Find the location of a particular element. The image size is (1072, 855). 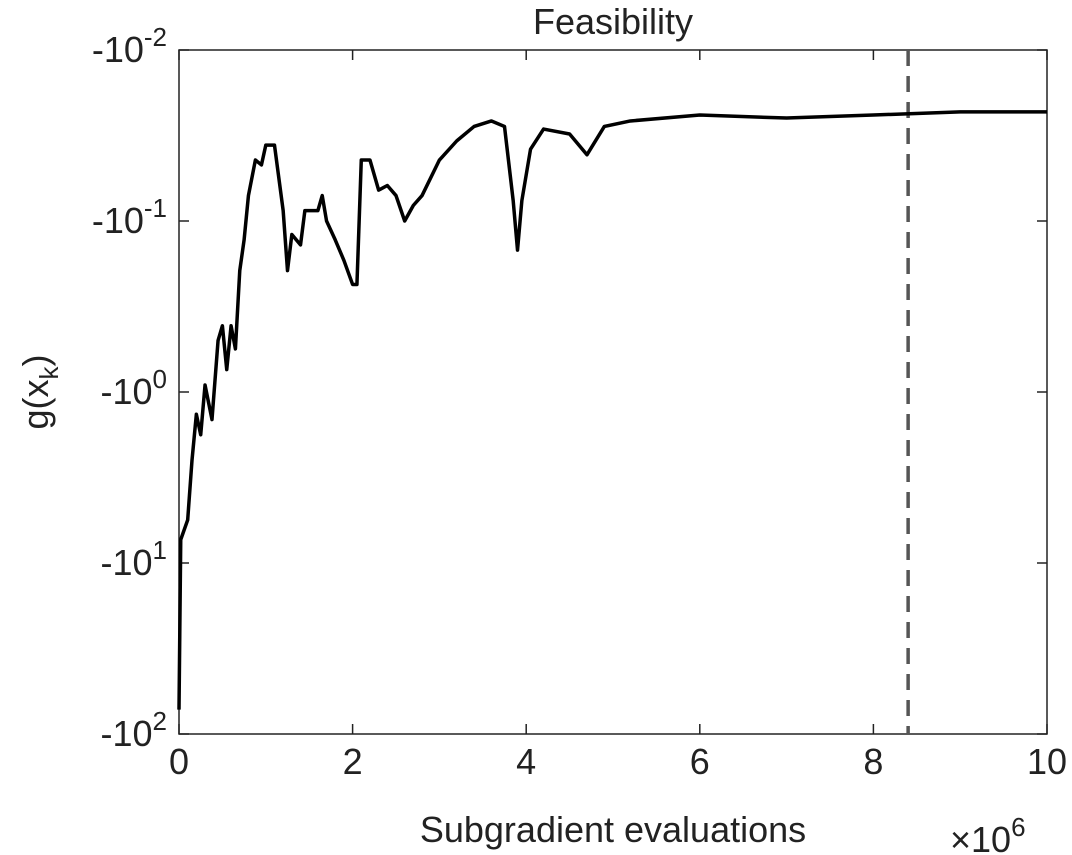

y-tick-label: -10-1 is located at coordinates (129, 217).